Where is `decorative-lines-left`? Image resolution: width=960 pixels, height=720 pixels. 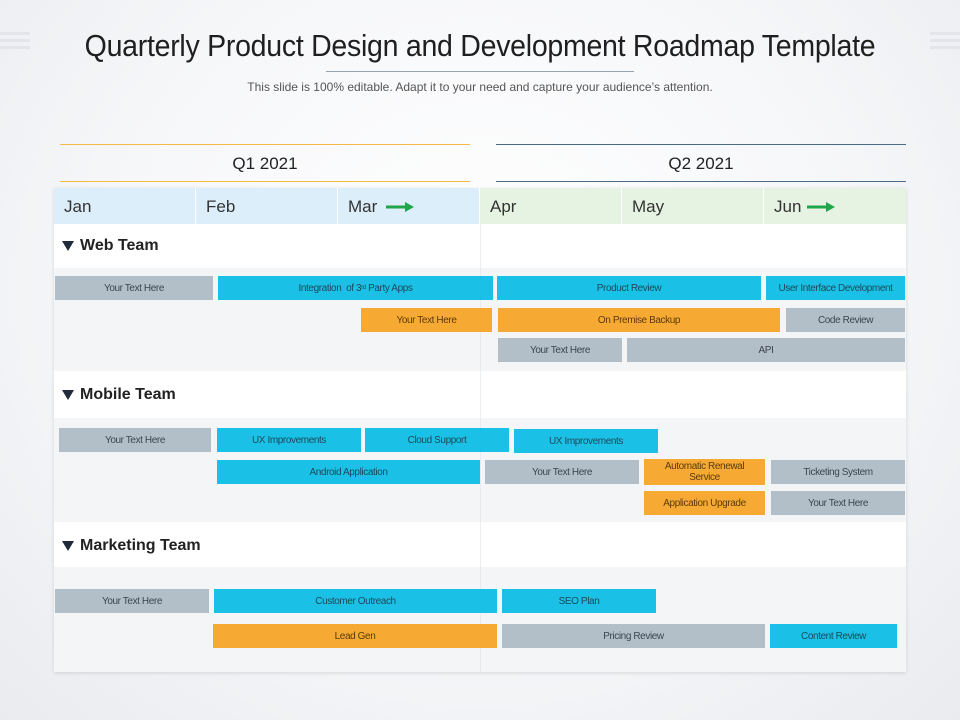 decorative-lines-left is located at coordinates (15, 45).